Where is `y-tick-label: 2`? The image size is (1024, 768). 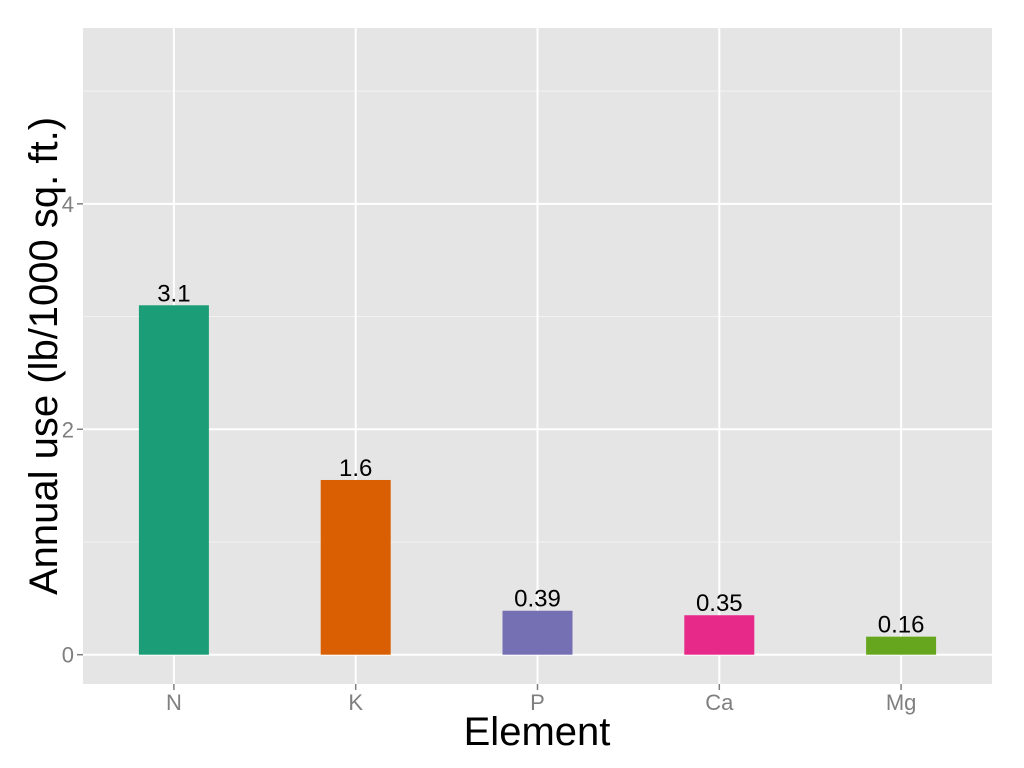 y-tick-label: 2 is located at coordinates (68, 429).